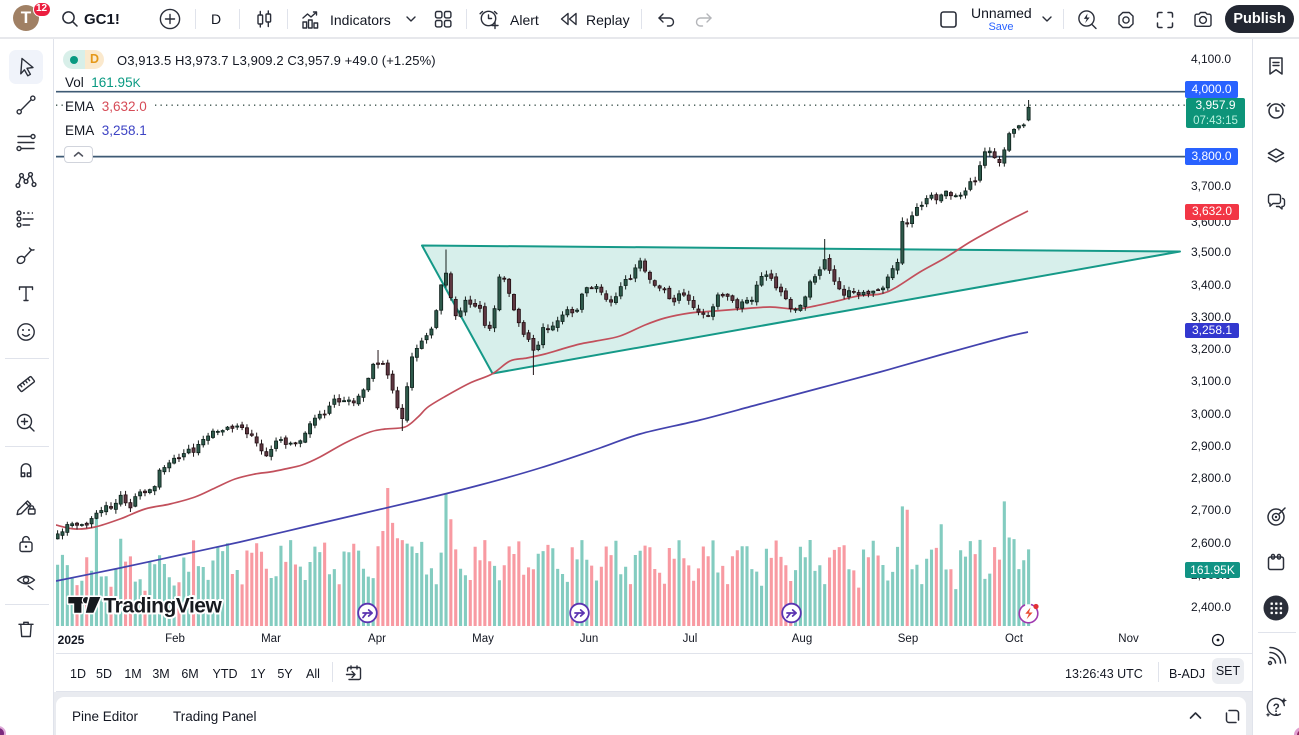 The image size is (1299, 735). What do you see at coordinates (163, 606) in the screenshot?
I see `svg-text: TradingView` at bounding box center [163, 606].